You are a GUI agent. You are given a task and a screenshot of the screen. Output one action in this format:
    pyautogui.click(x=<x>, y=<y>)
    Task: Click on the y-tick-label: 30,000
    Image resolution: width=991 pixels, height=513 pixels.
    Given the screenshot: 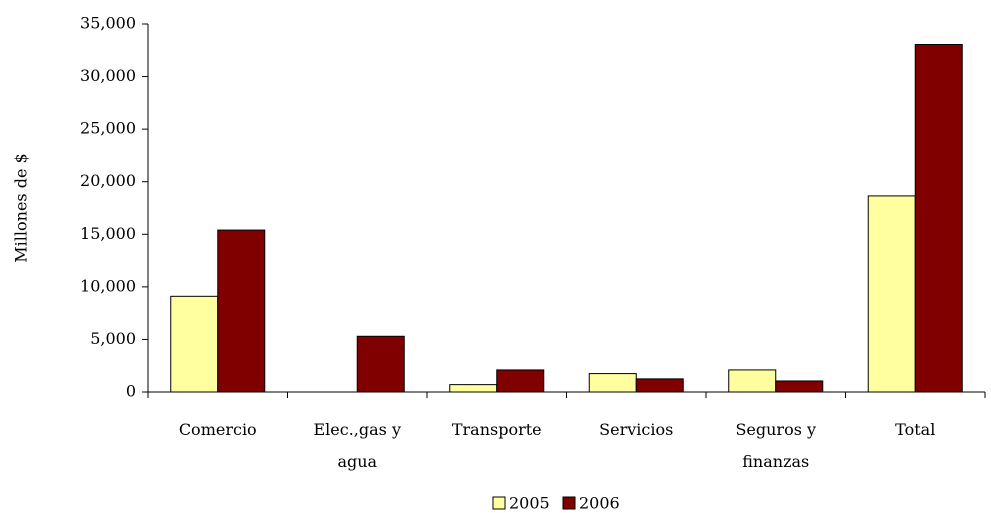 What is the action you would take?
    pyautogui.click(x=108, y=75)
    